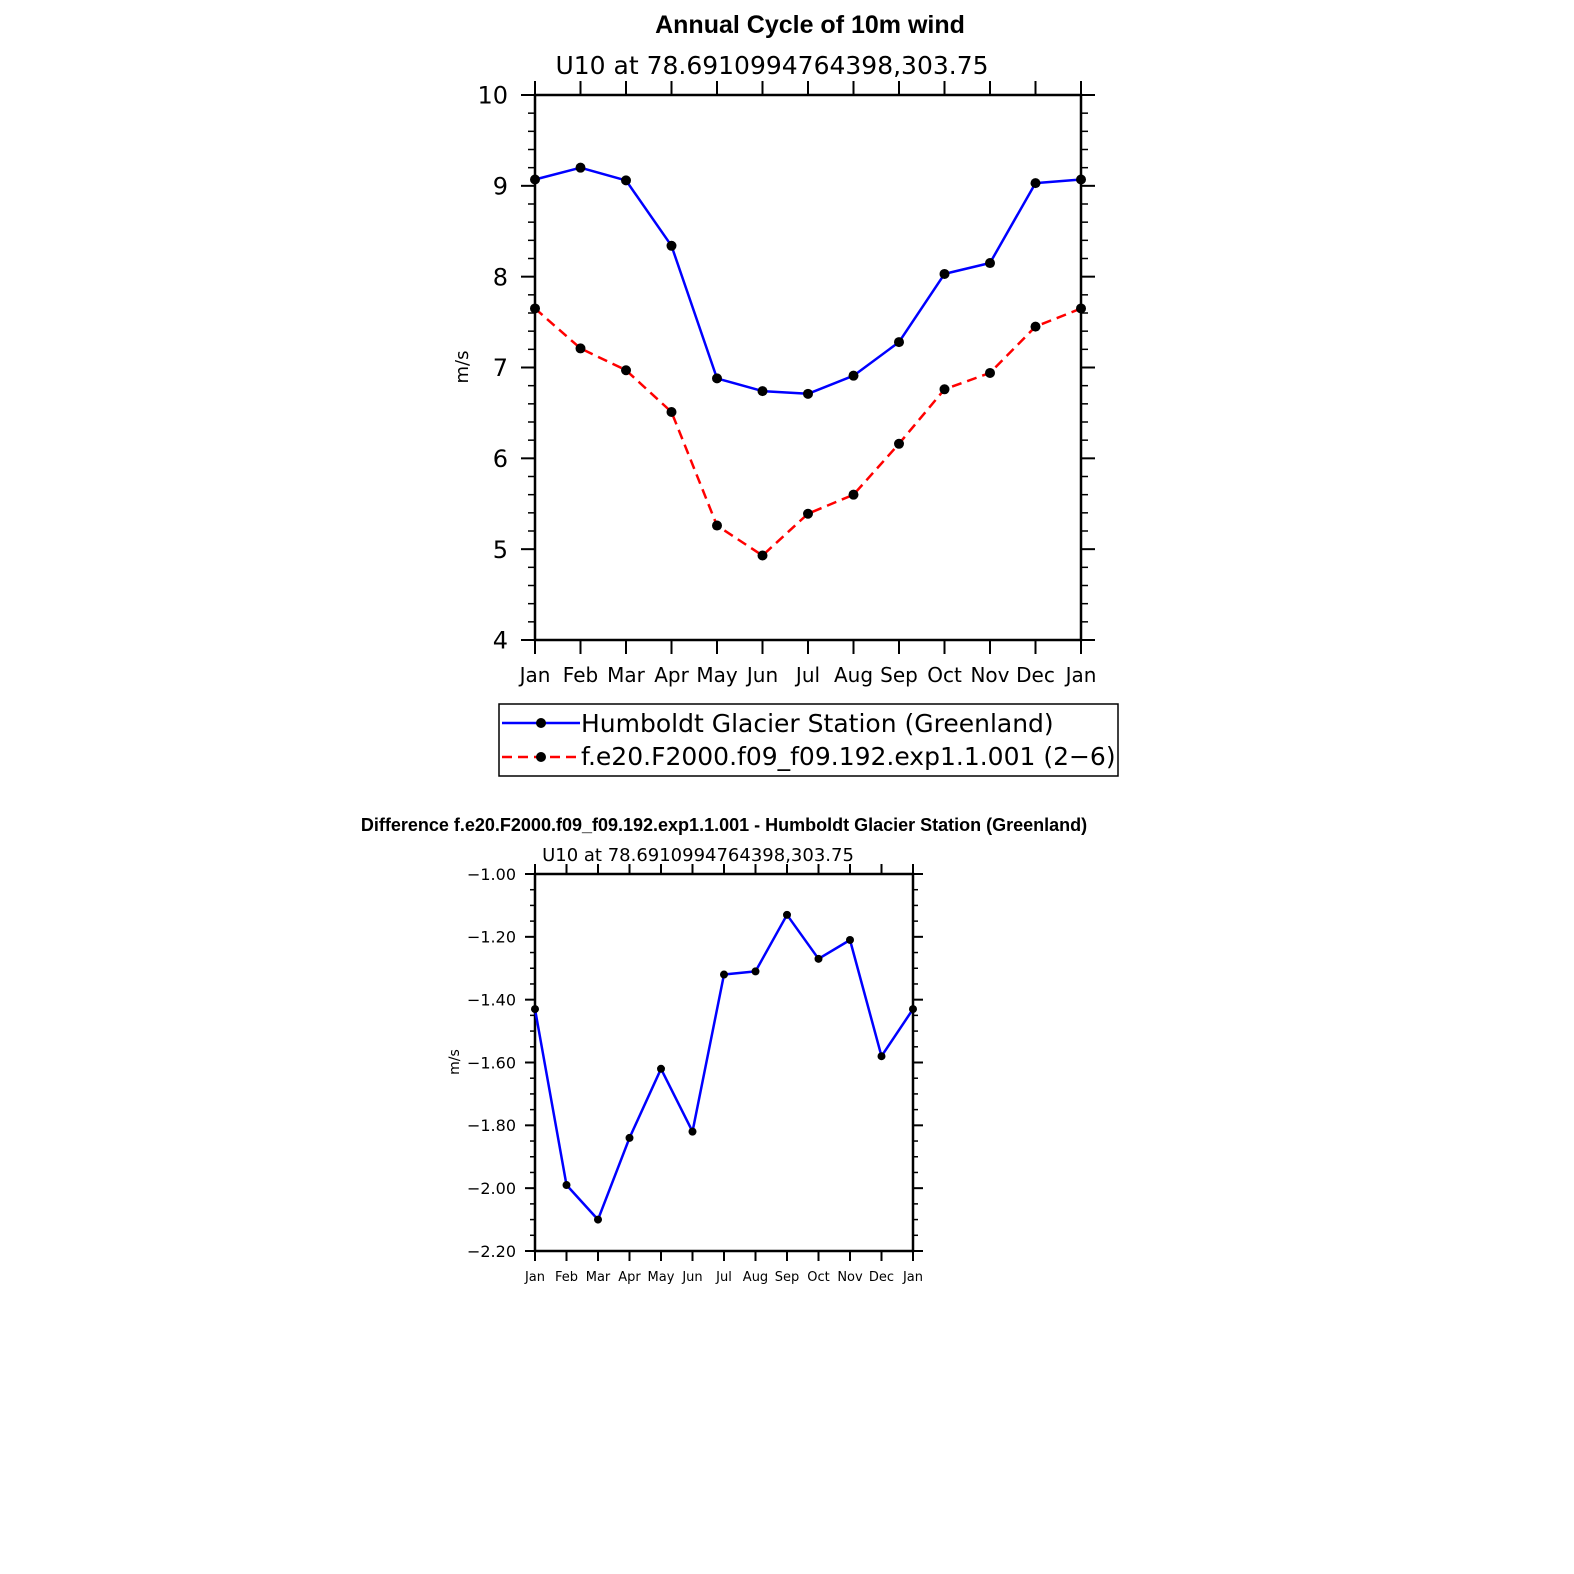 This screenshot has height=1574, width=1574. I want to click on y-tick-label: −1.80, so click(491, 1125).